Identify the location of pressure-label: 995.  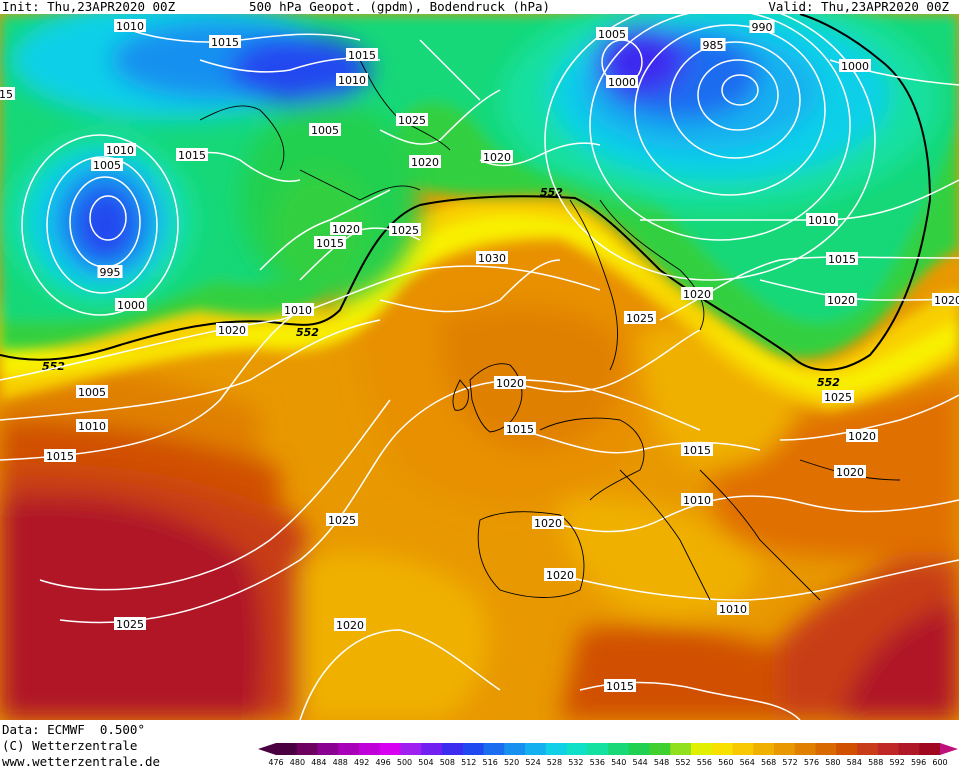
(110, 272).